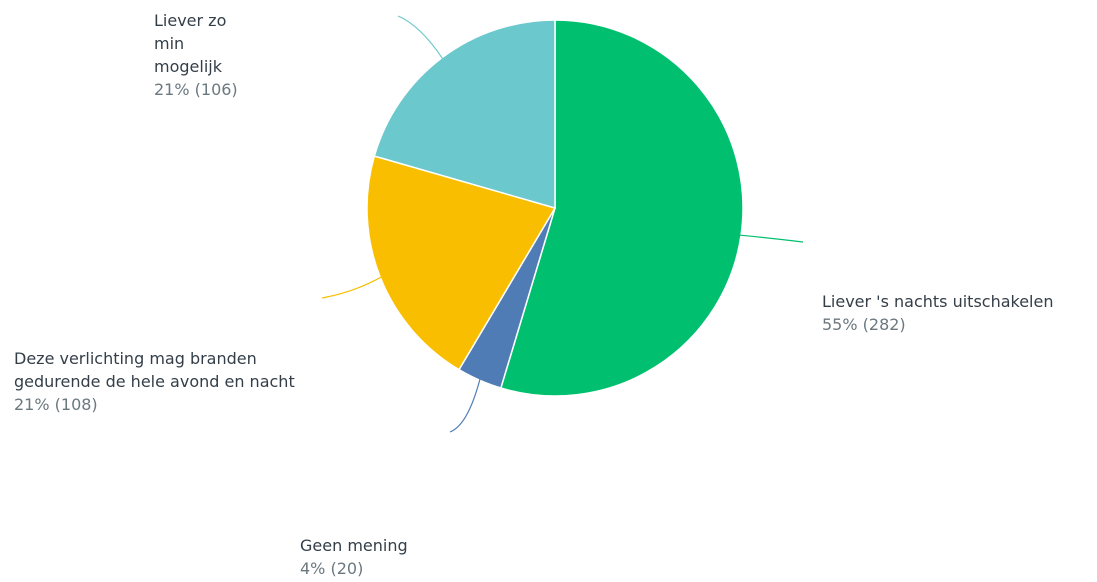  Describe the element at coordinates (190, 43) in the screenshot. I see `category-name: Liever zo min mogelijk` at that location.